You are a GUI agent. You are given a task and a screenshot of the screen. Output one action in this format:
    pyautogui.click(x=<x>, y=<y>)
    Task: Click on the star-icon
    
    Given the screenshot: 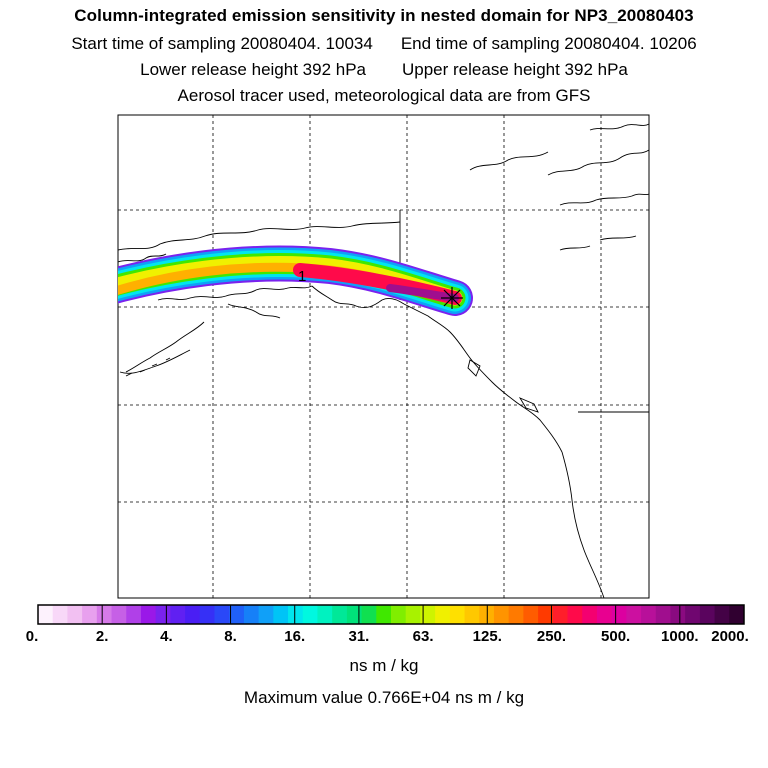 What is the action you would take?
    pyautogui.click(x=452, y=298)
    